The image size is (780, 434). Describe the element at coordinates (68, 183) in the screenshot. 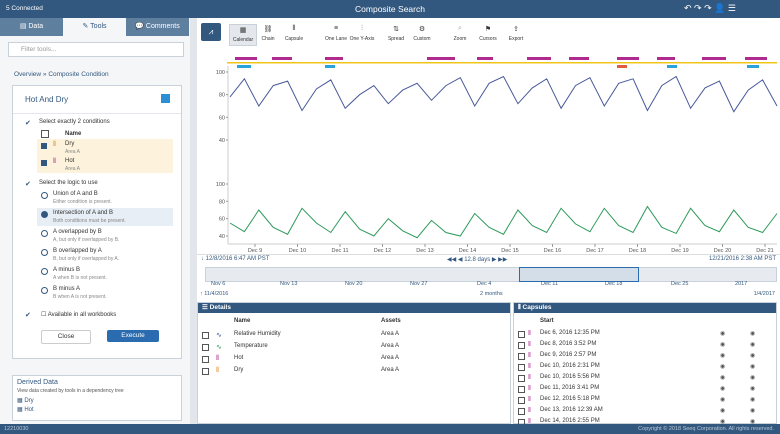

I see `step-label: Select the logic to use` at that location.